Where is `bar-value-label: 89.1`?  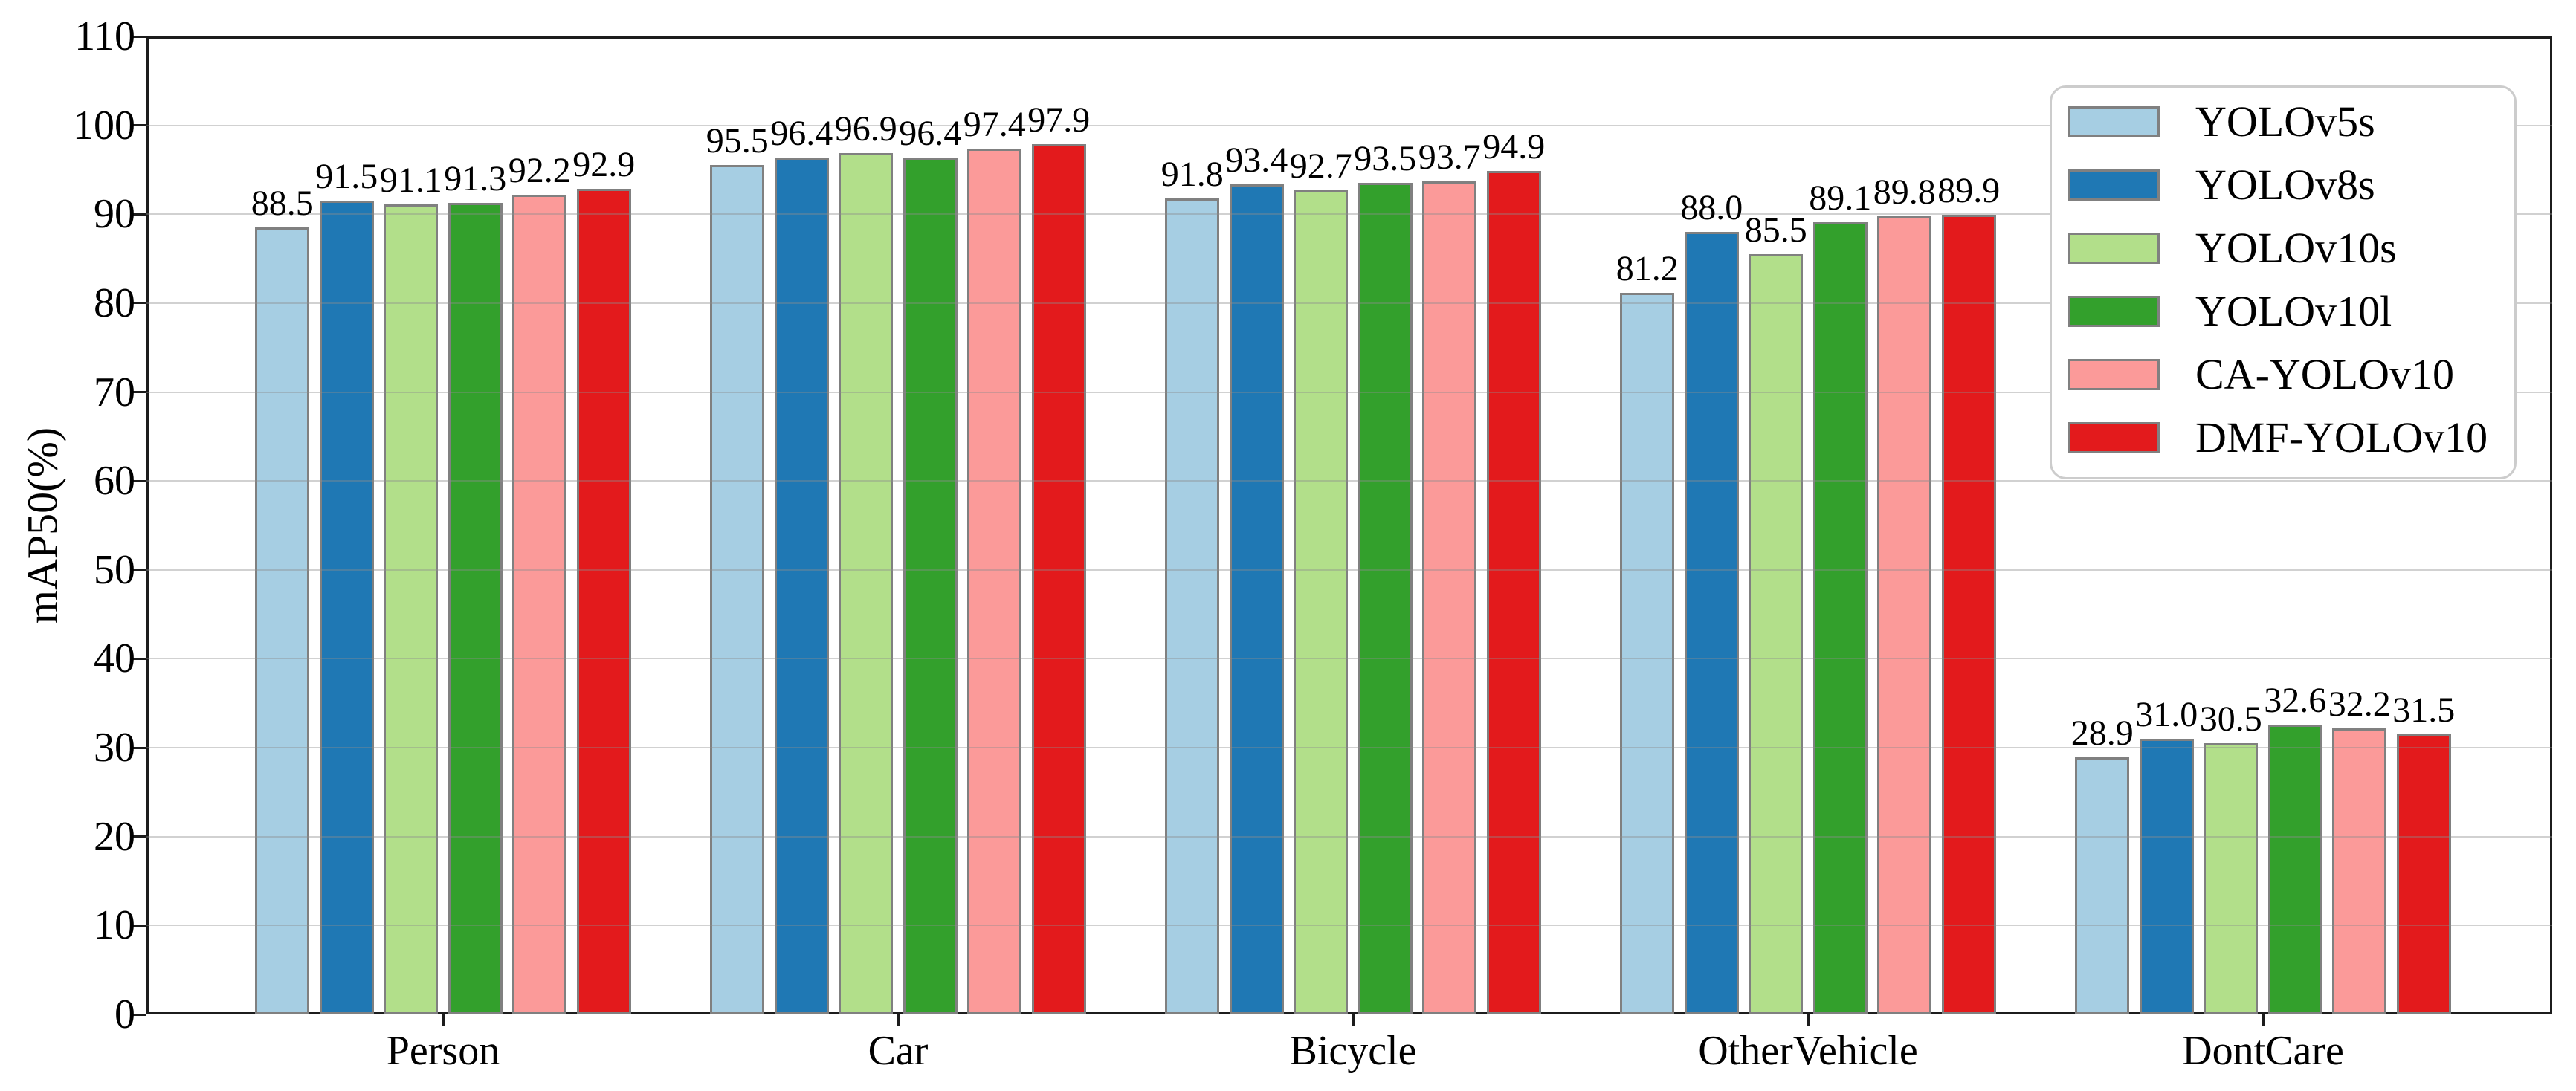
bar-value-label: 89.1 is located at coordinates (1840, 198).